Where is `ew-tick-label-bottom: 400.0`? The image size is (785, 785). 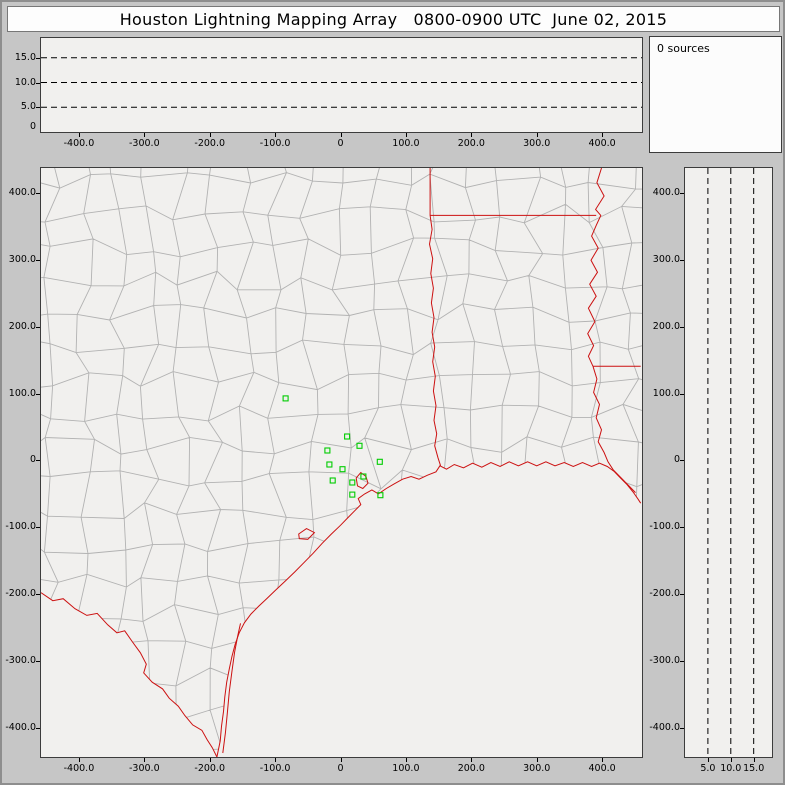 ew-tick-label-bottom: 400.0 is located at coordinates (602, 768).